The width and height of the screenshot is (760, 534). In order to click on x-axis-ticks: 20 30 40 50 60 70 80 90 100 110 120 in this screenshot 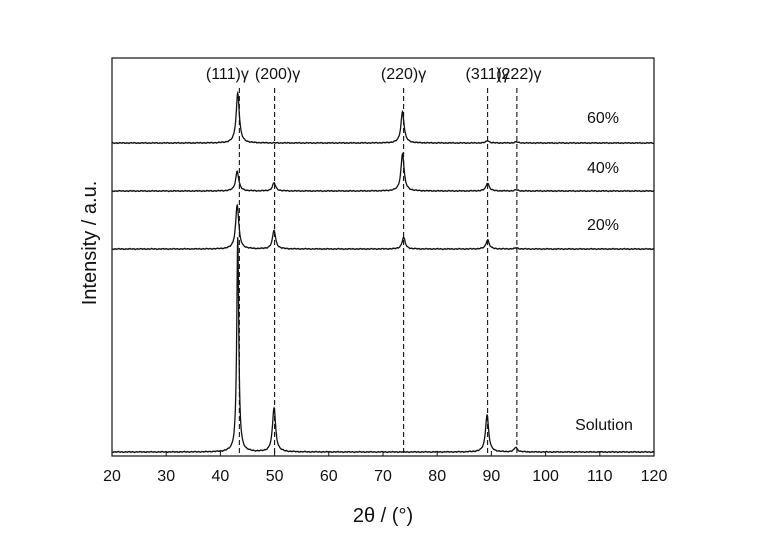, I will do `click(385, 468)`.